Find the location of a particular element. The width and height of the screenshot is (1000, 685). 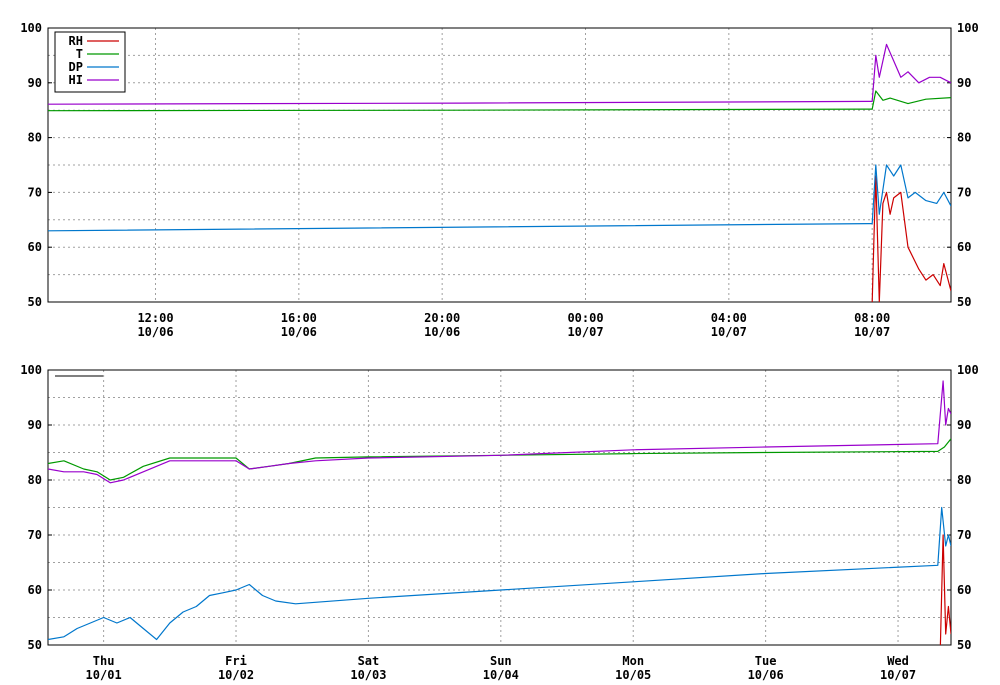

legend-label-dp: DP is located at coordinates (76, 67).